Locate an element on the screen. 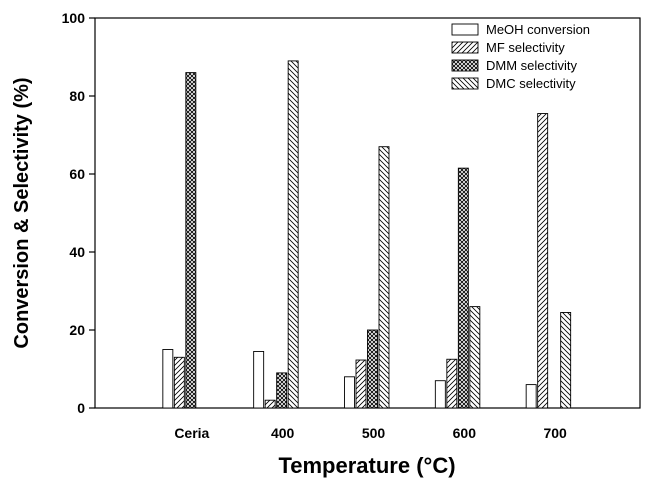 Image resolution: width=652 pixels, height=491 pixels. x-tick-label: 500 is located at coordinates (374, 433).